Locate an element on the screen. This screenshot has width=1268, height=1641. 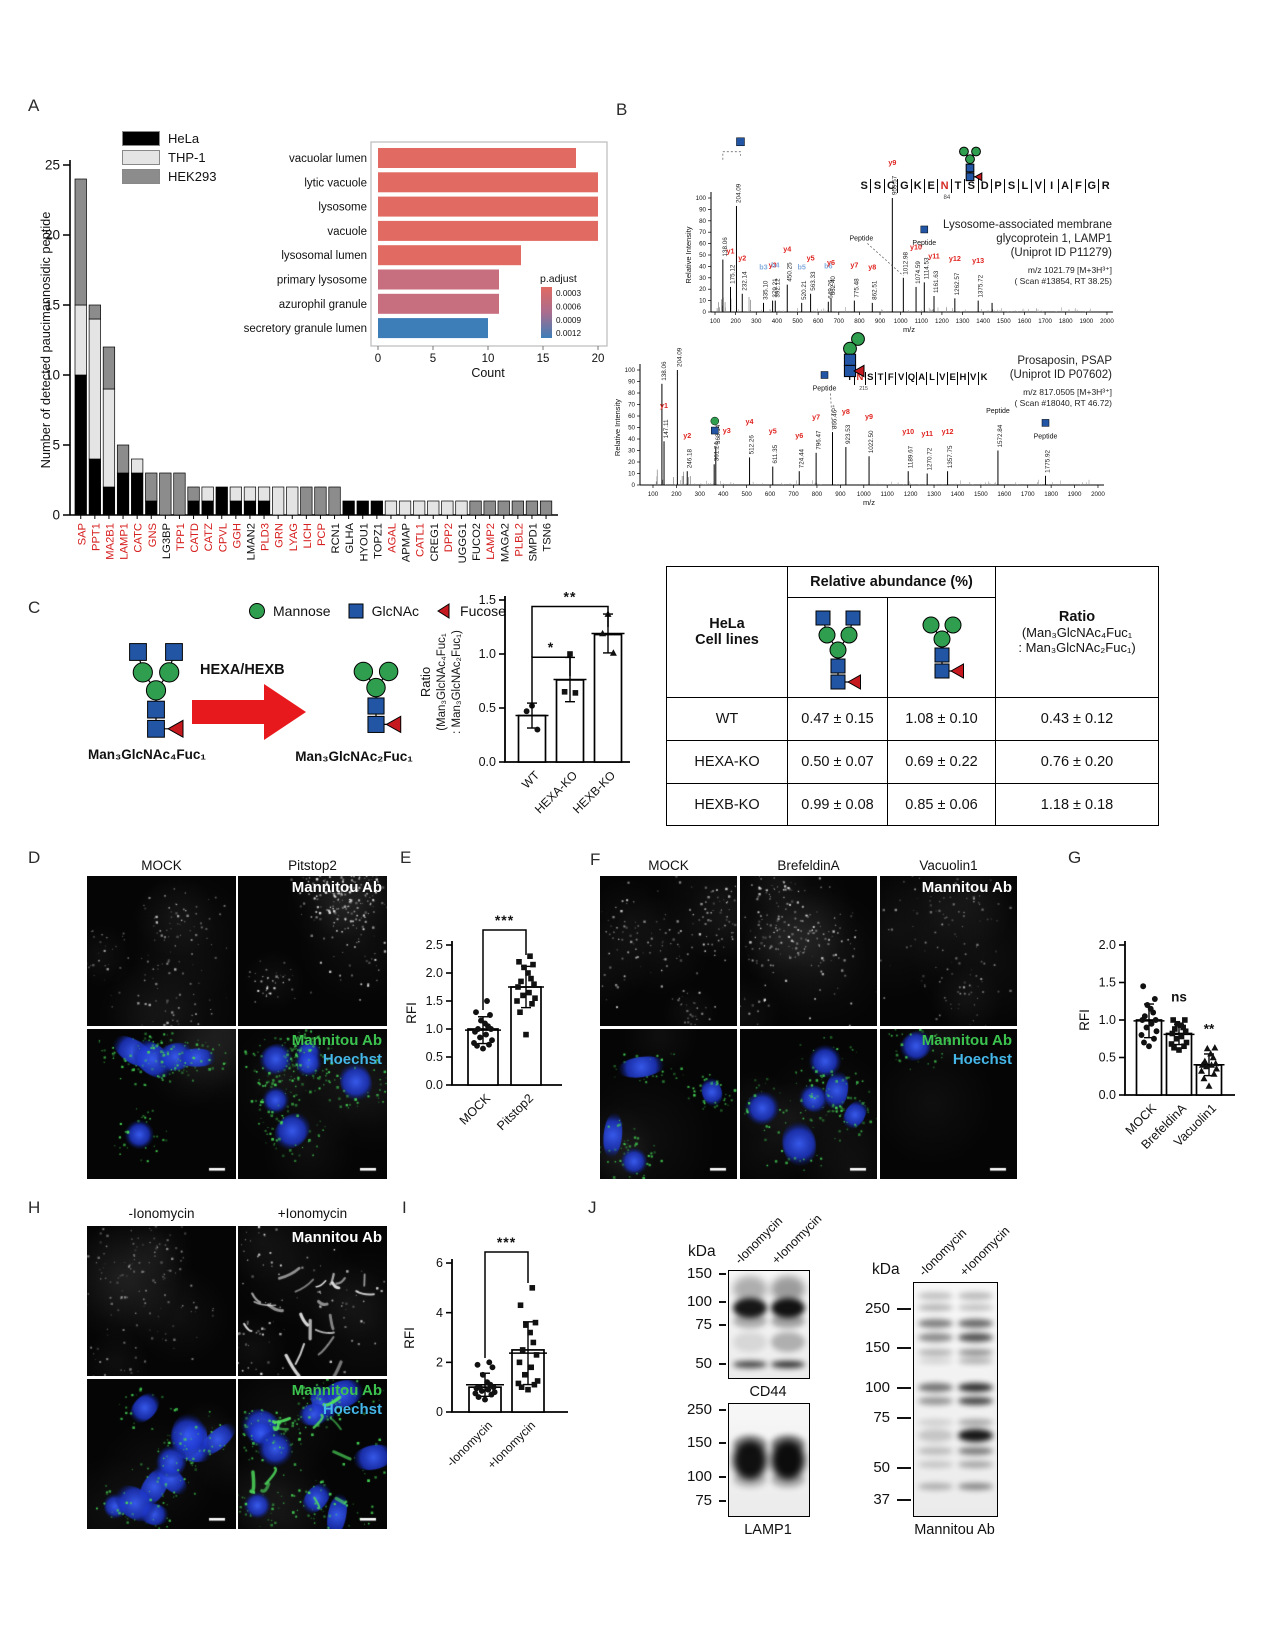
panel-label-c: C is located at coordinates (34, 607).